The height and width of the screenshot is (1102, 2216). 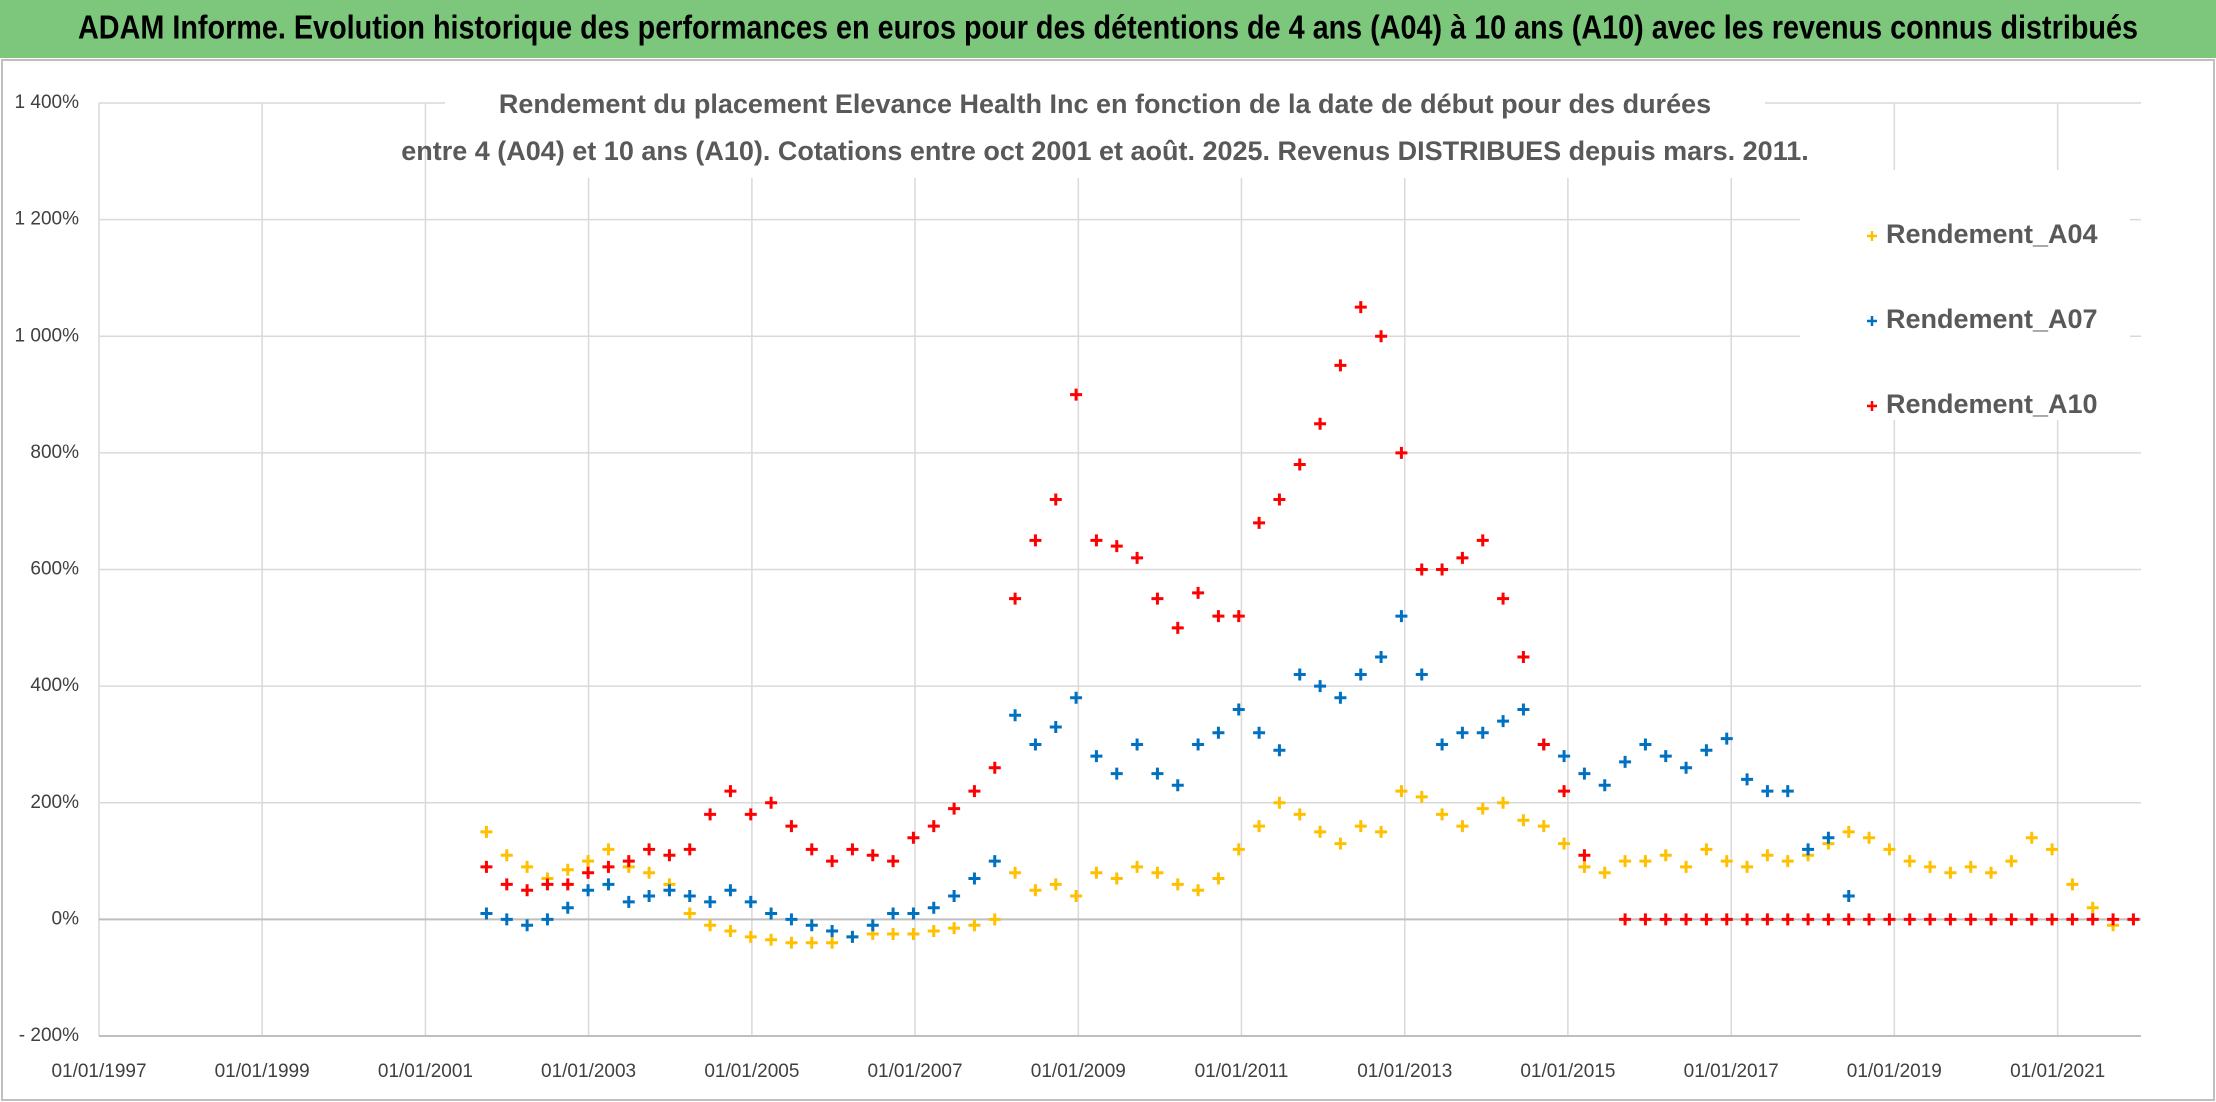 I want to click on x-tick-label: 01/01/2001, so click(x=425, y=1071).